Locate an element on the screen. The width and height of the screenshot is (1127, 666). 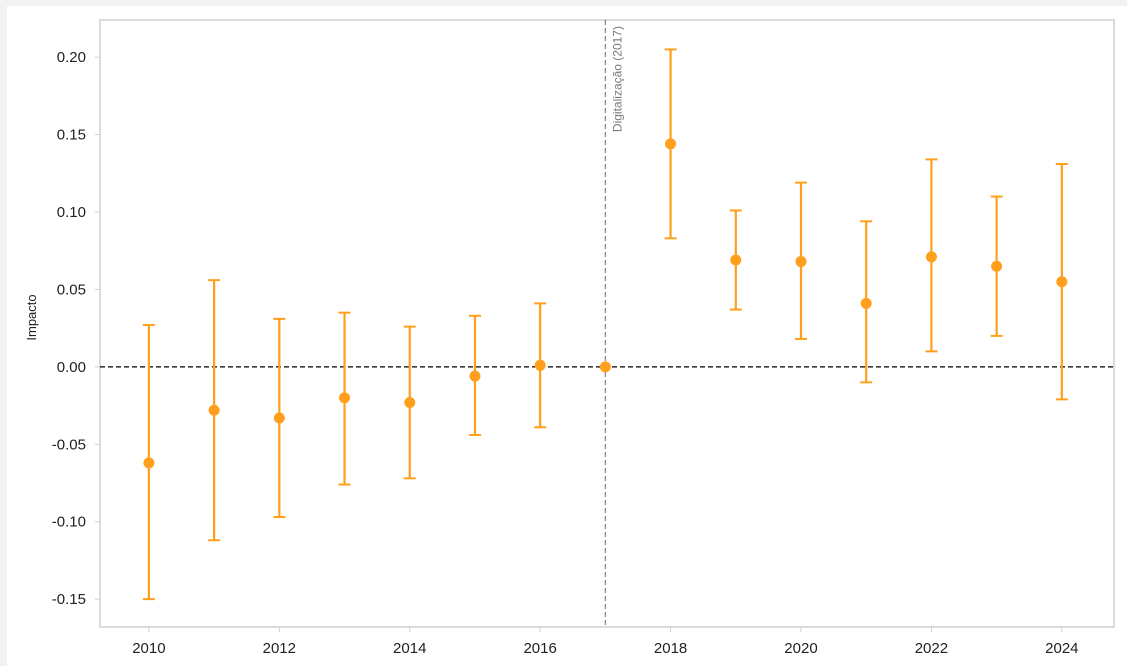
y-tick-label: -0.15 is located at coordinates (69, 599).